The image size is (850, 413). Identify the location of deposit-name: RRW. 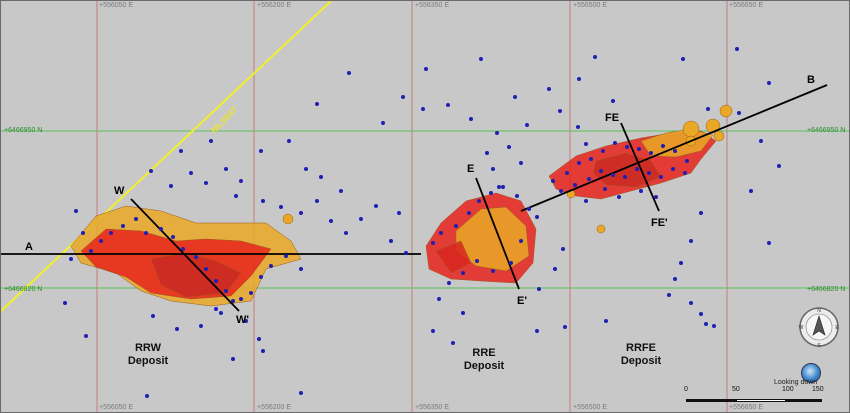
(148, 348).